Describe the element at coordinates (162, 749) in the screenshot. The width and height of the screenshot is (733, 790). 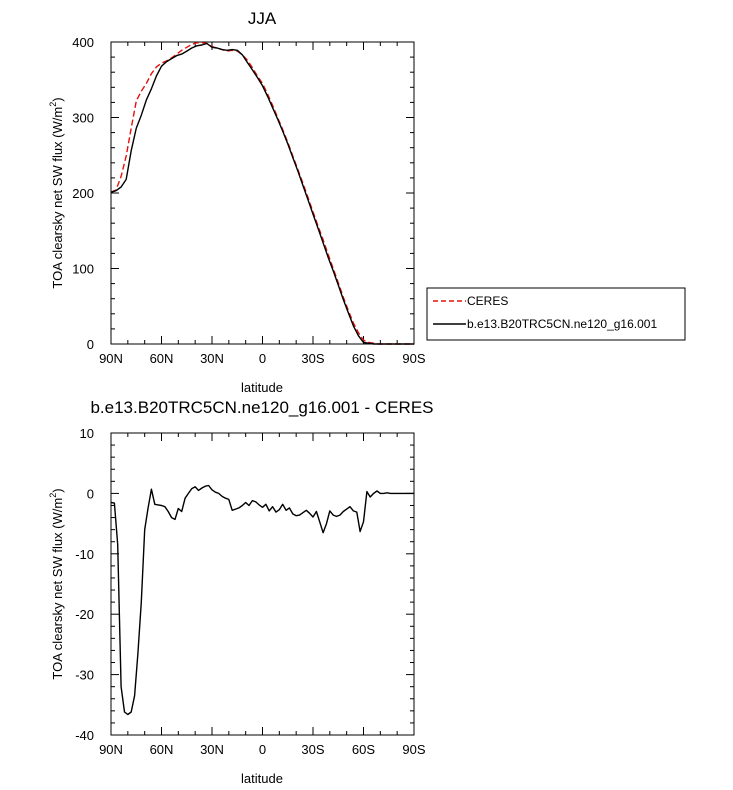
I see `panel-bottom-x-tick-label: 60N` at that location.